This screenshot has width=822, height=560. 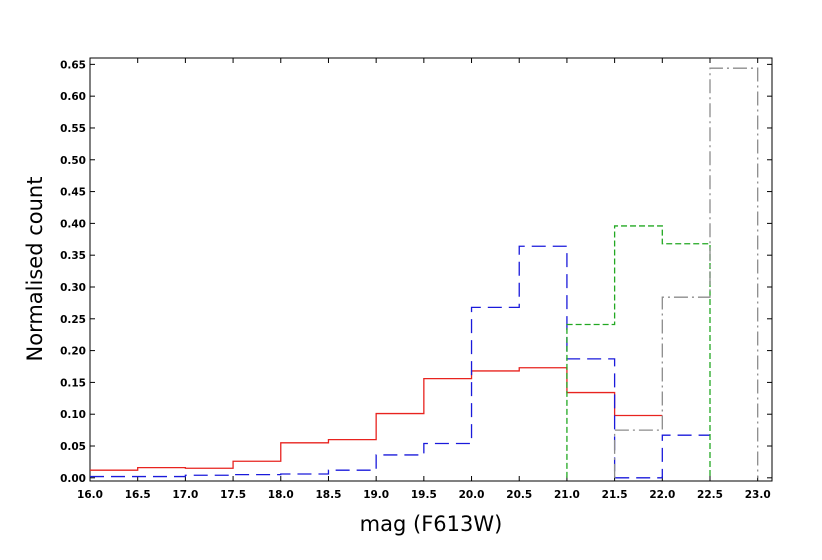 What do you see at coordinates (73, 193) in the screenshot?
I see `y-tick-label: 0.45` at bounding box center [73, 193].